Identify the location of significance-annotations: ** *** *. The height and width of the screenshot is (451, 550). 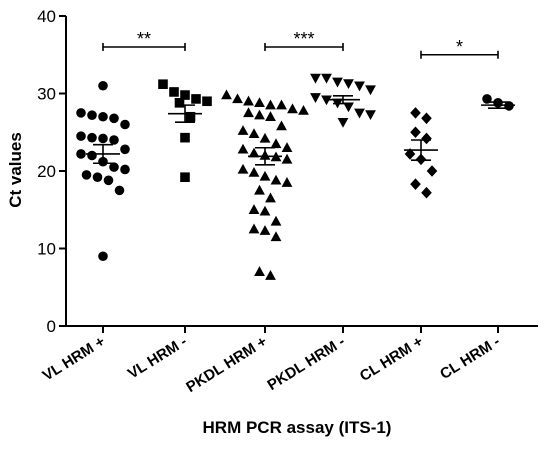
(300, 44).